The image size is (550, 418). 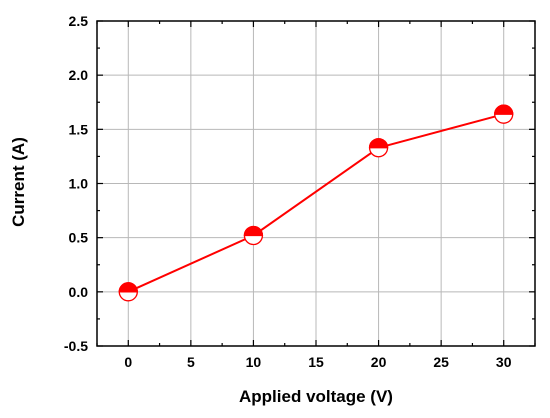 I want to click on y-tick-label: 1.5, so click(x=79, y=129).